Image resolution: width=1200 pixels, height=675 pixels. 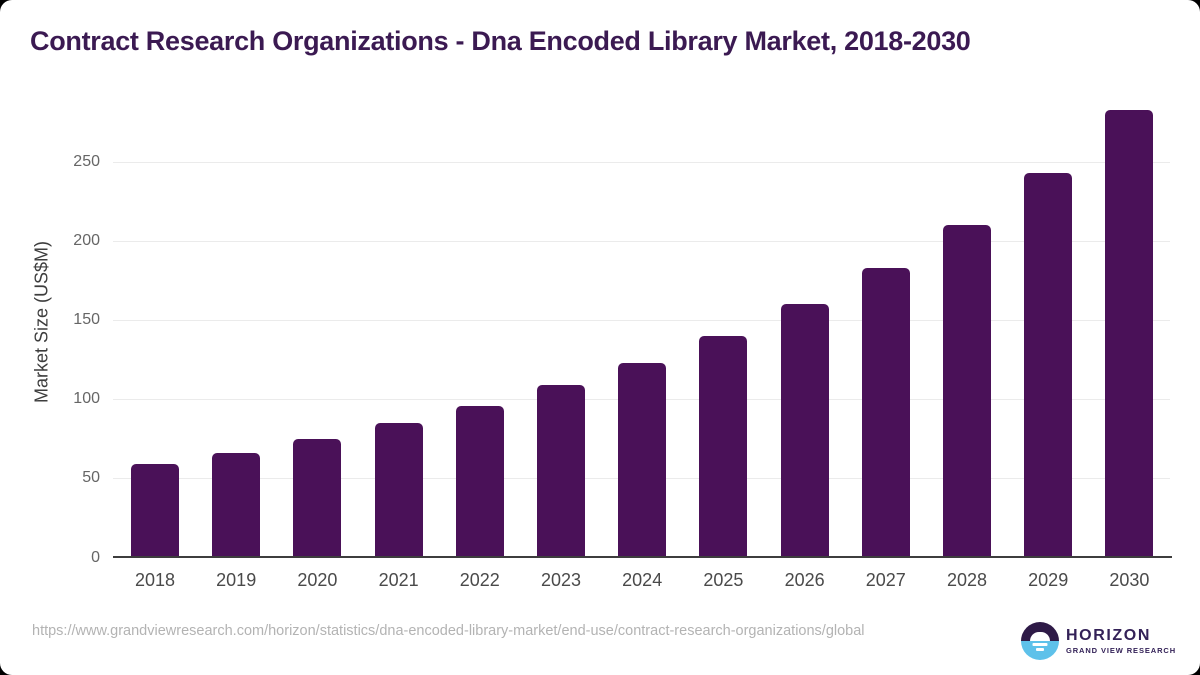 I want to click on bar-2025, so click(x=723, y=447).